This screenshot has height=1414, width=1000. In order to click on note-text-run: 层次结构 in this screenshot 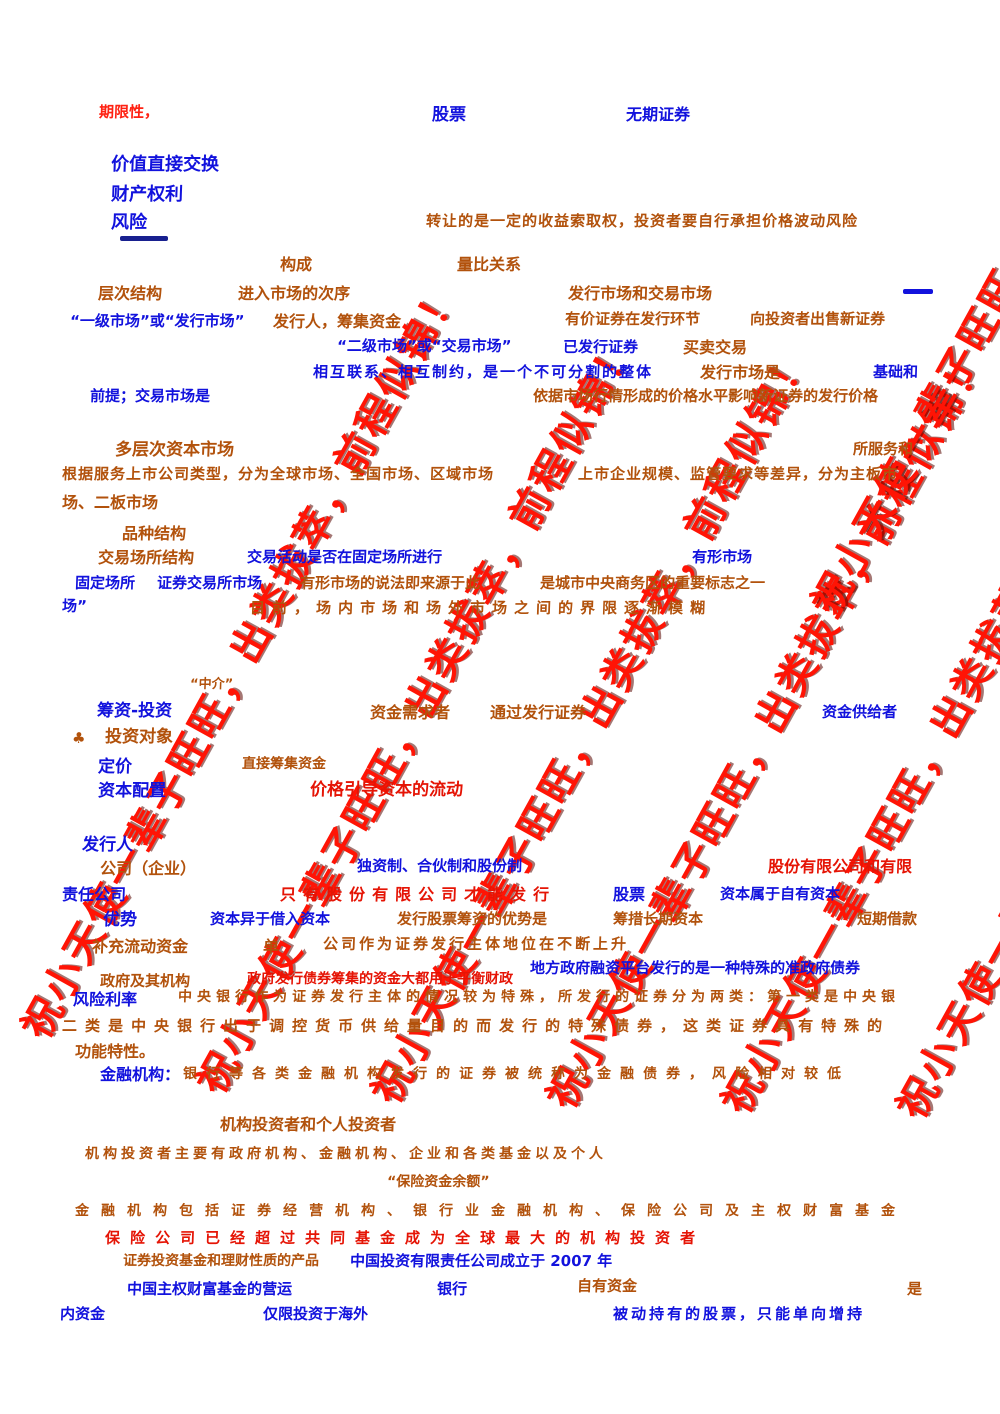, I will do `click(130, 293)`.